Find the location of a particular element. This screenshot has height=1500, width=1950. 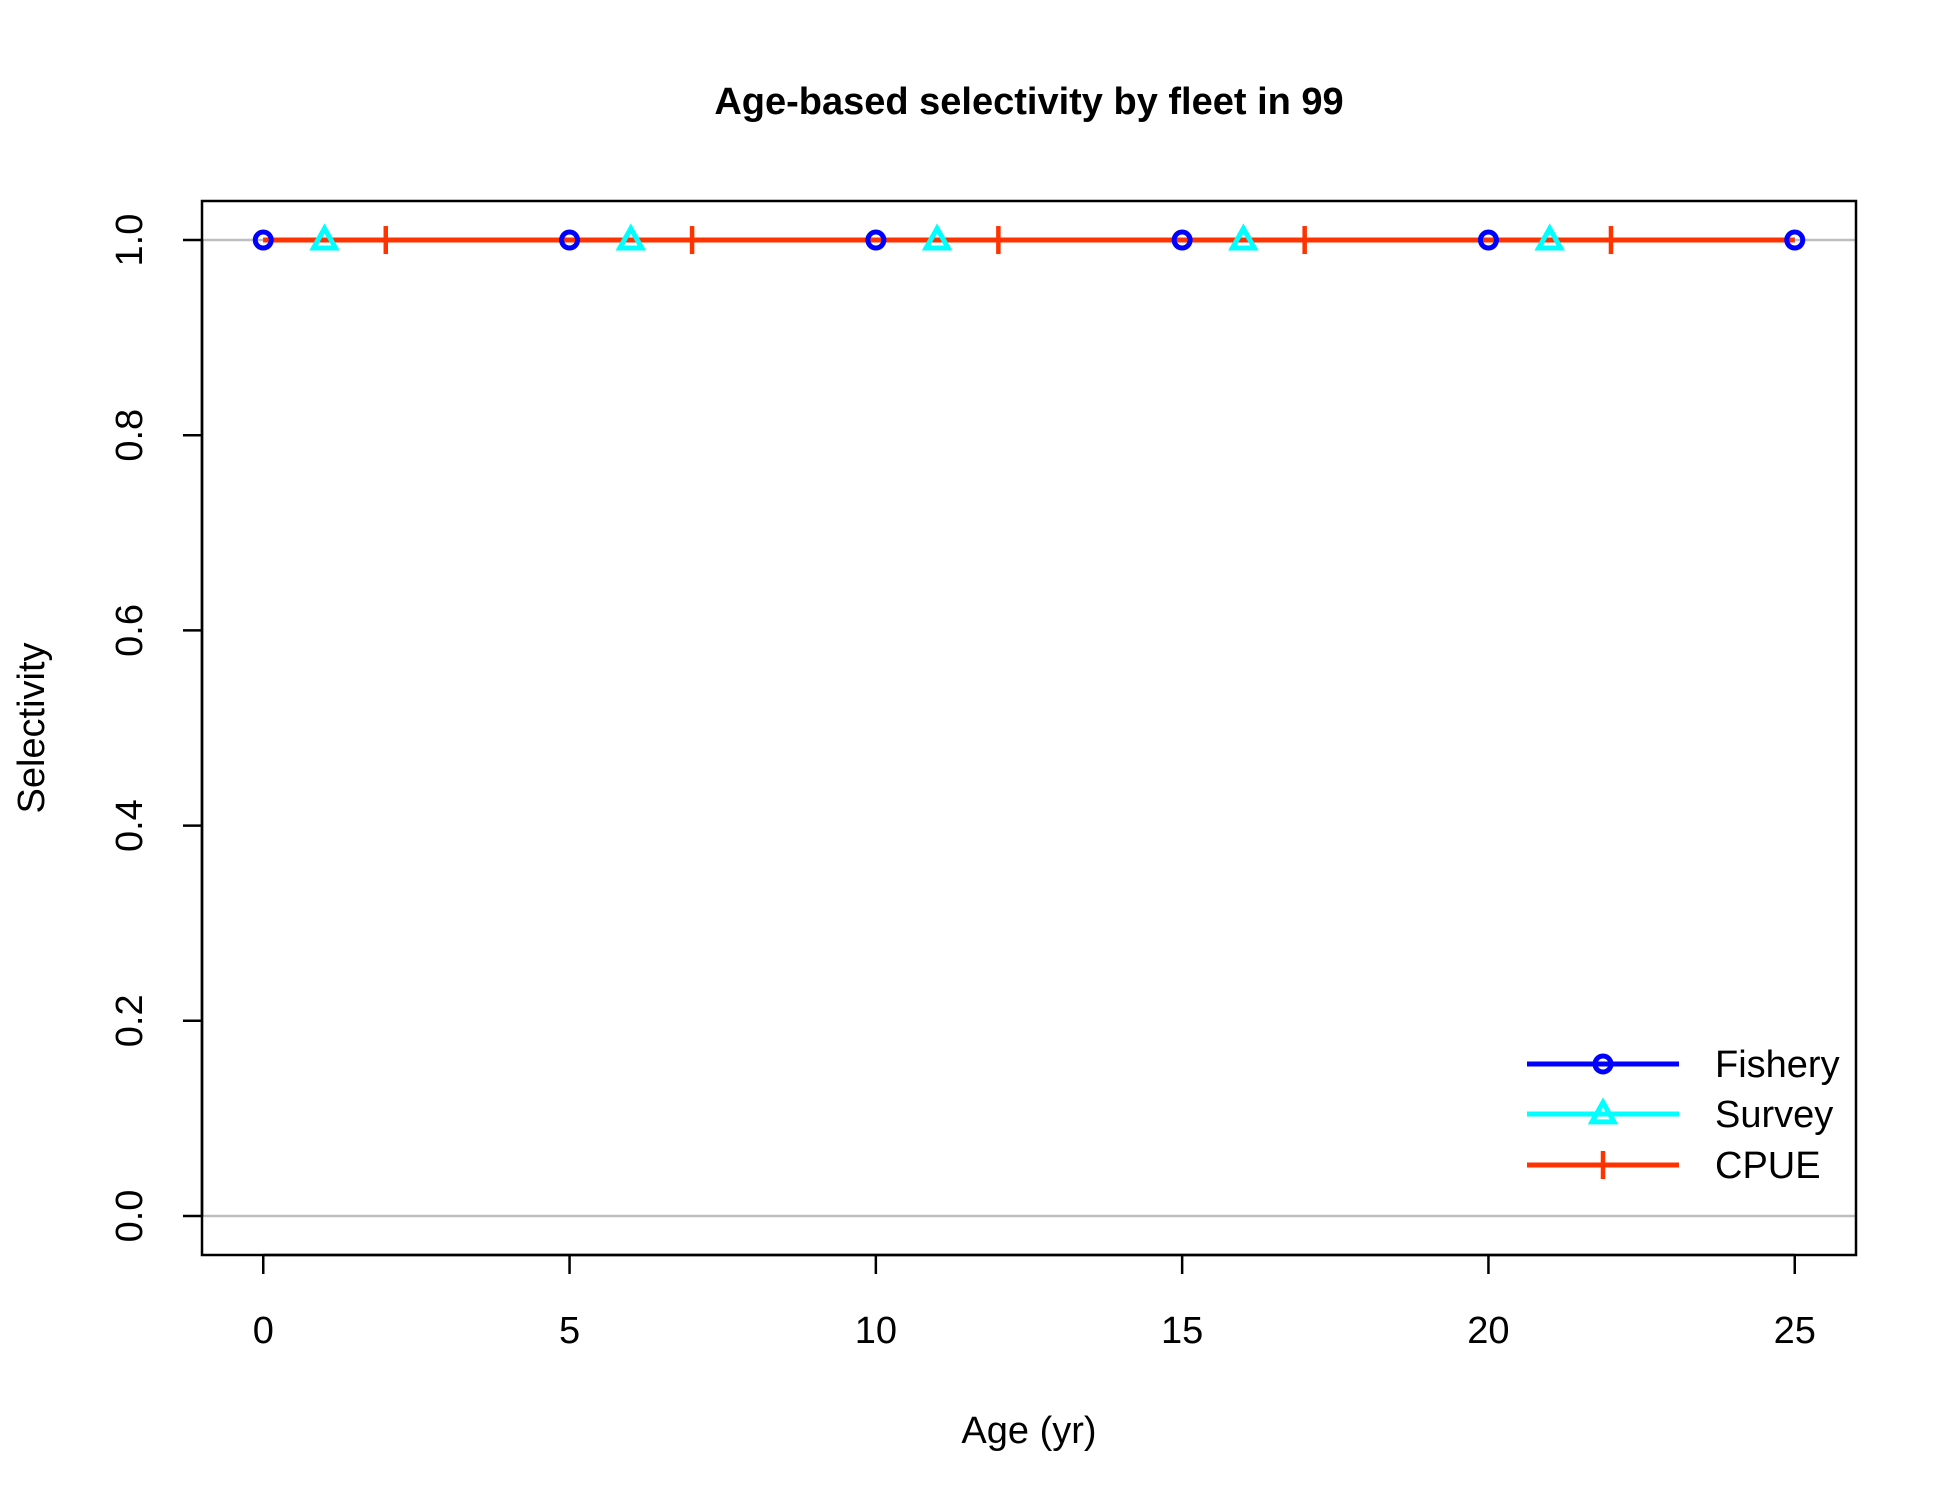

x-tick-label-0: 0 is located at coordinates (263, 1331).